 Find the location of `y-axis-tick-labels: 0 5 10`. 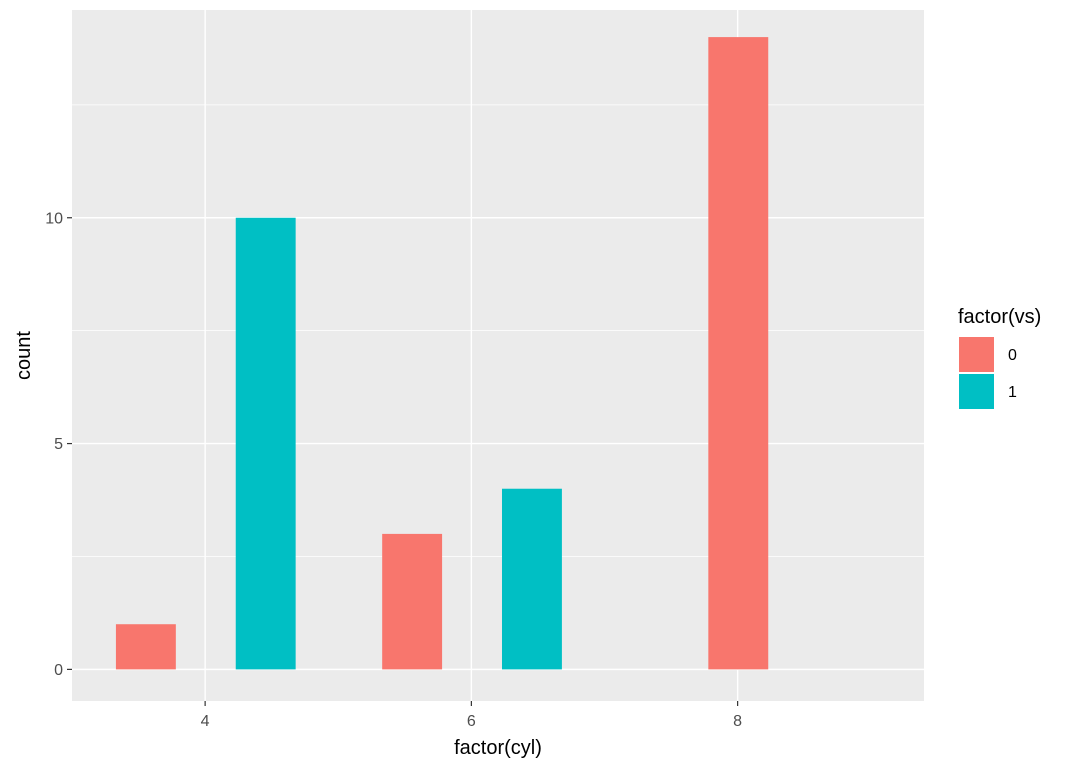

y-axis-tick-labels: 0 5 10 is located at coordinates (54, 444).